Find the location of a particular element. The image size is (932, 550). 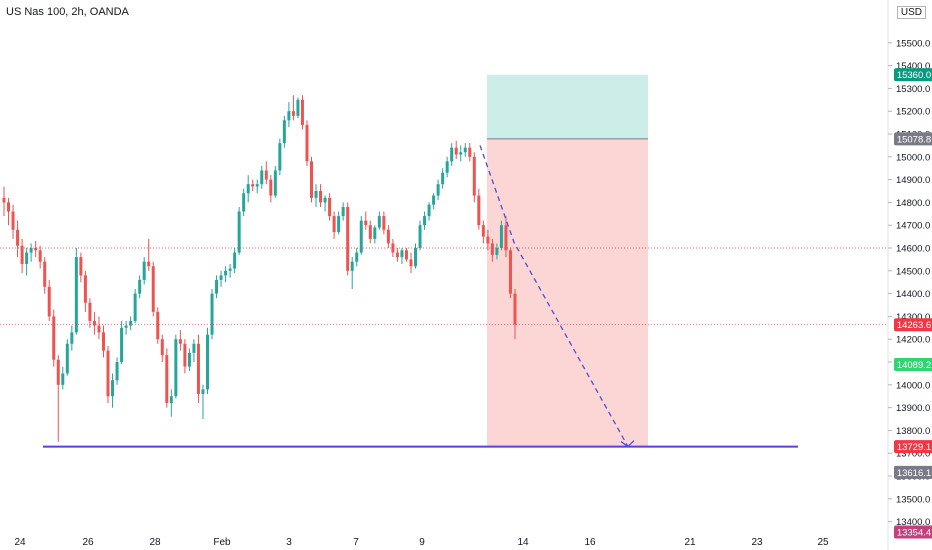

y-tick-label: 14700.0 is located at coordinates (913, 226).